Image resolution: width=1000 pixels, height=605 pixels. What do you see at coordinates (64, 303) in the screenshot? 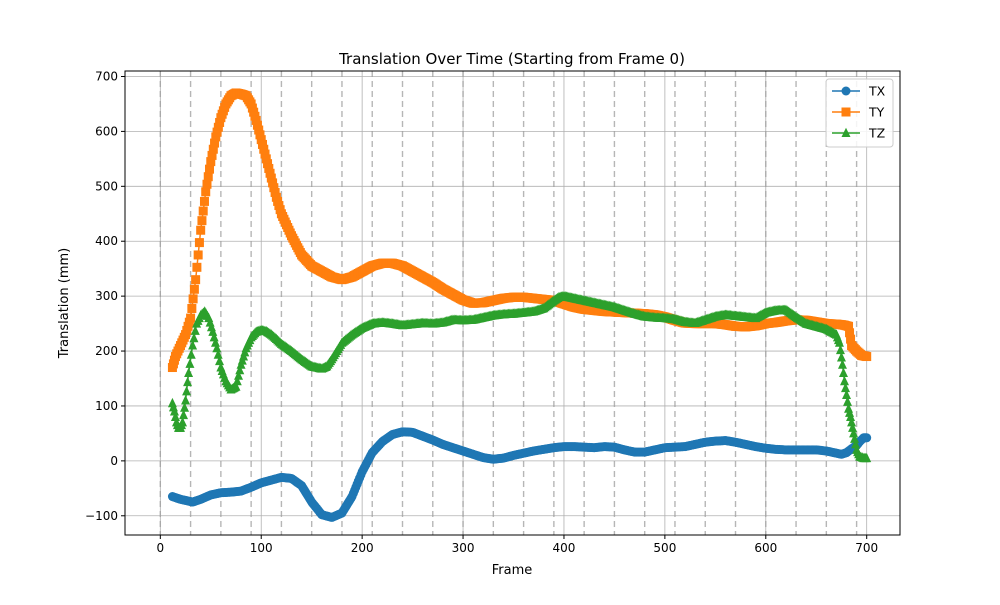
I see `y-axis-label: Translation (mm)` at bounding box center [64, 303].